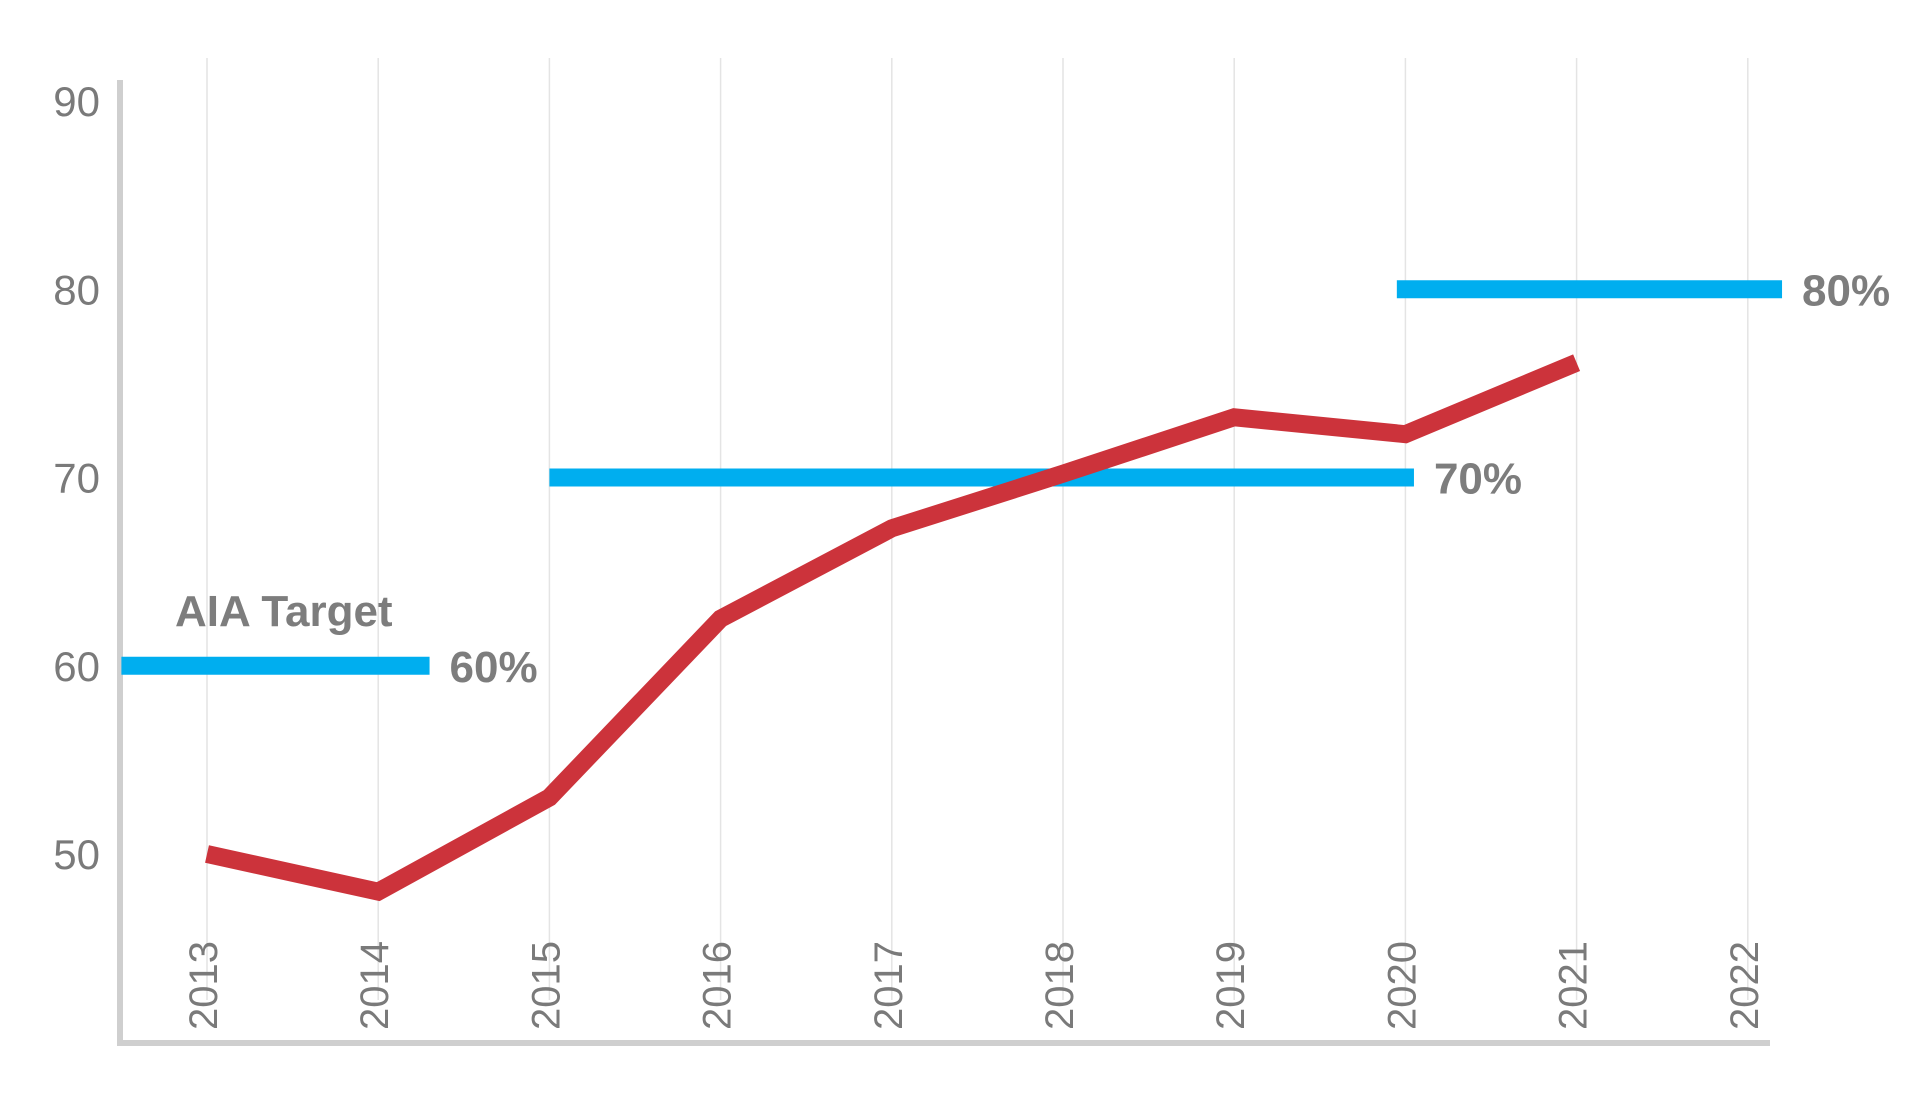 Image resolution: width=1920 pixels, height=1102 pixels. What do you see at coordinates (494, 667) in the screenshot?
I see `target-label-60: 60%` at bounding box center [494, 667].